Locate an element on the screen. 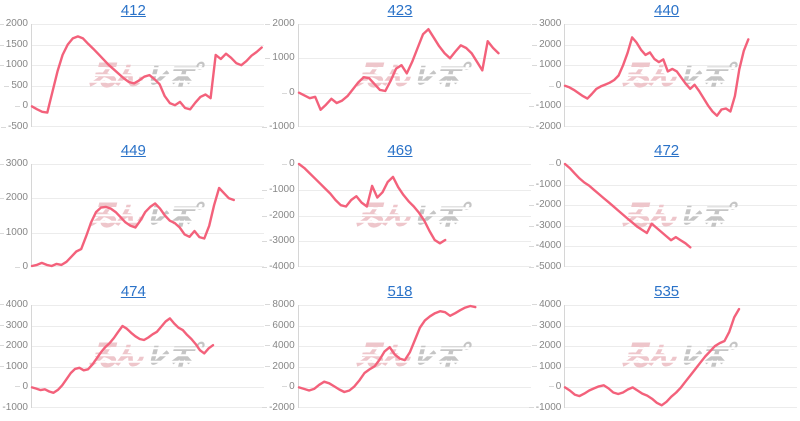  y-axis-label: 1000 is located at coordinates (14, 233).